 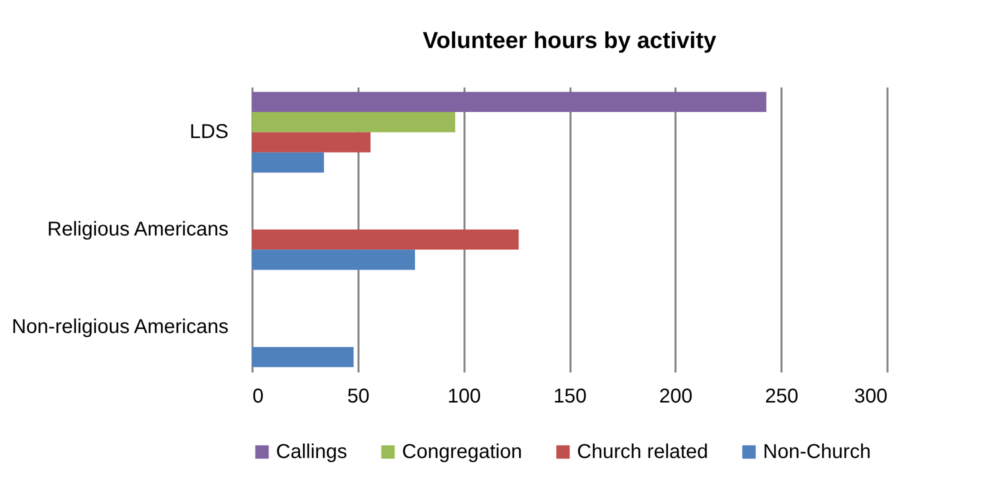 I want to click on y-tick-label: Non-religious Americans, so click(x=120, y=327).